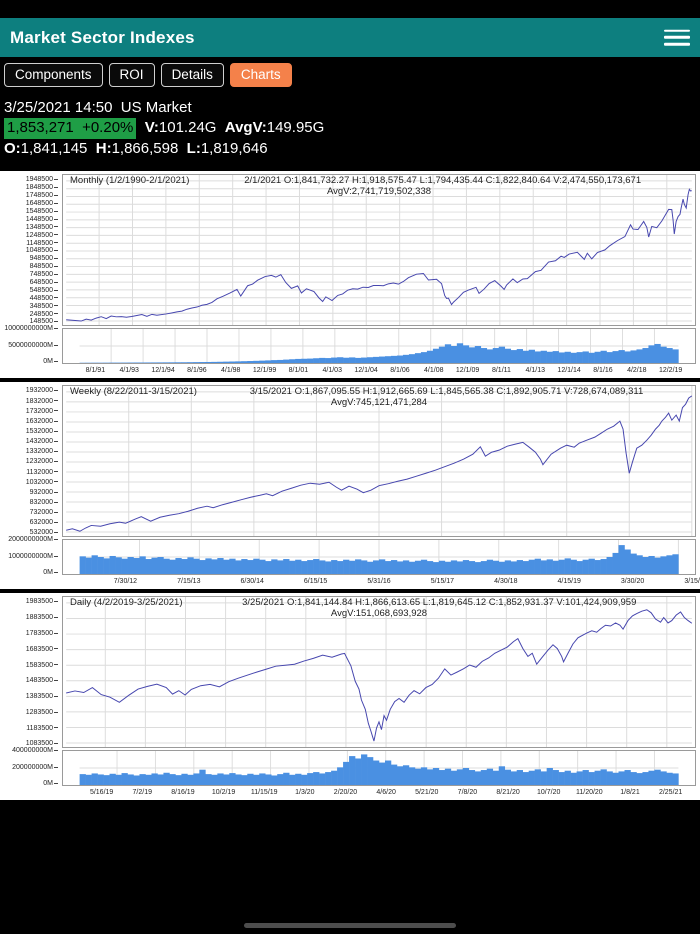 The height and width of the screenshot is (934, 700). What do you see at coordinates (264, 792) in the screenshot?
I see `x-axis-tick-label: 11/15/19` at bounding box center [264, 792].